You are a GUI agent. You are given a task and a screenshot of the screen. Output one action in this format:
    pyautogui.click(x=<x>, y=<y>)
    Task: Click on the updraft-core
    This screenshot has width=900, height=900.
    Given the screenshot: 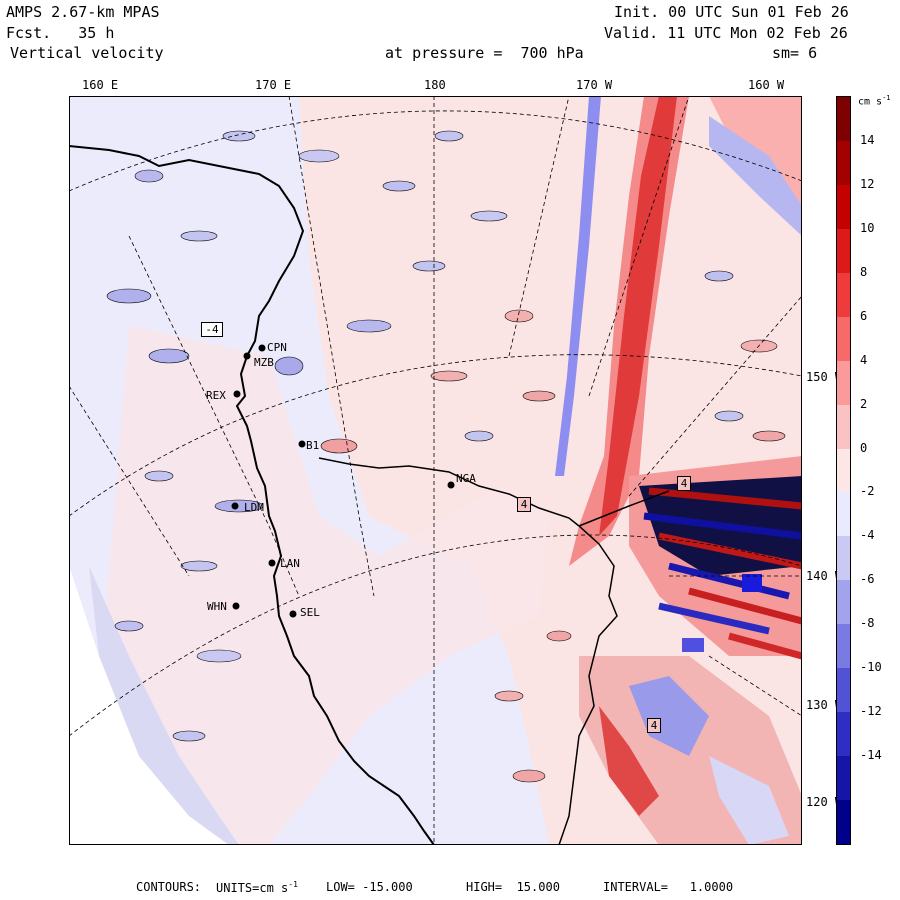 What is the action you would take?
    pyautogui.click(x=638, y=316)
    